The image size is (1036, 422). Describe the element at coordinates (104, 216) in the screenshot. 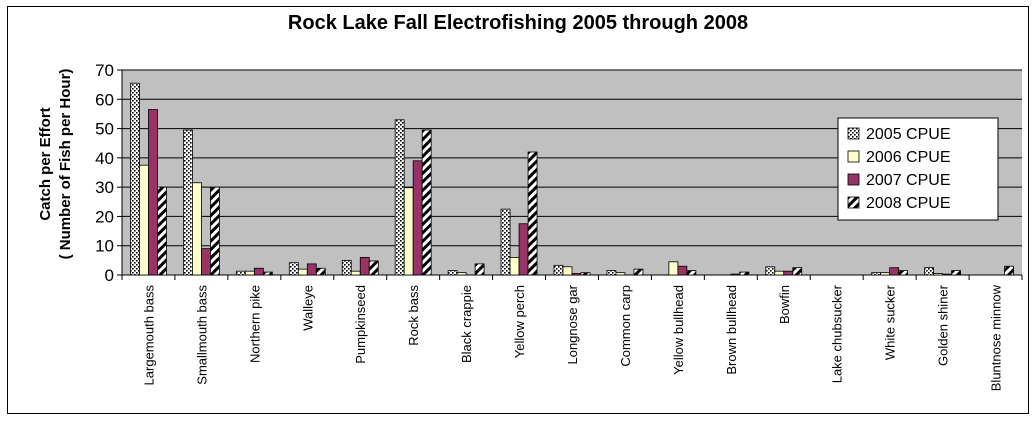

I see `y-tick-label: 20` at that location.